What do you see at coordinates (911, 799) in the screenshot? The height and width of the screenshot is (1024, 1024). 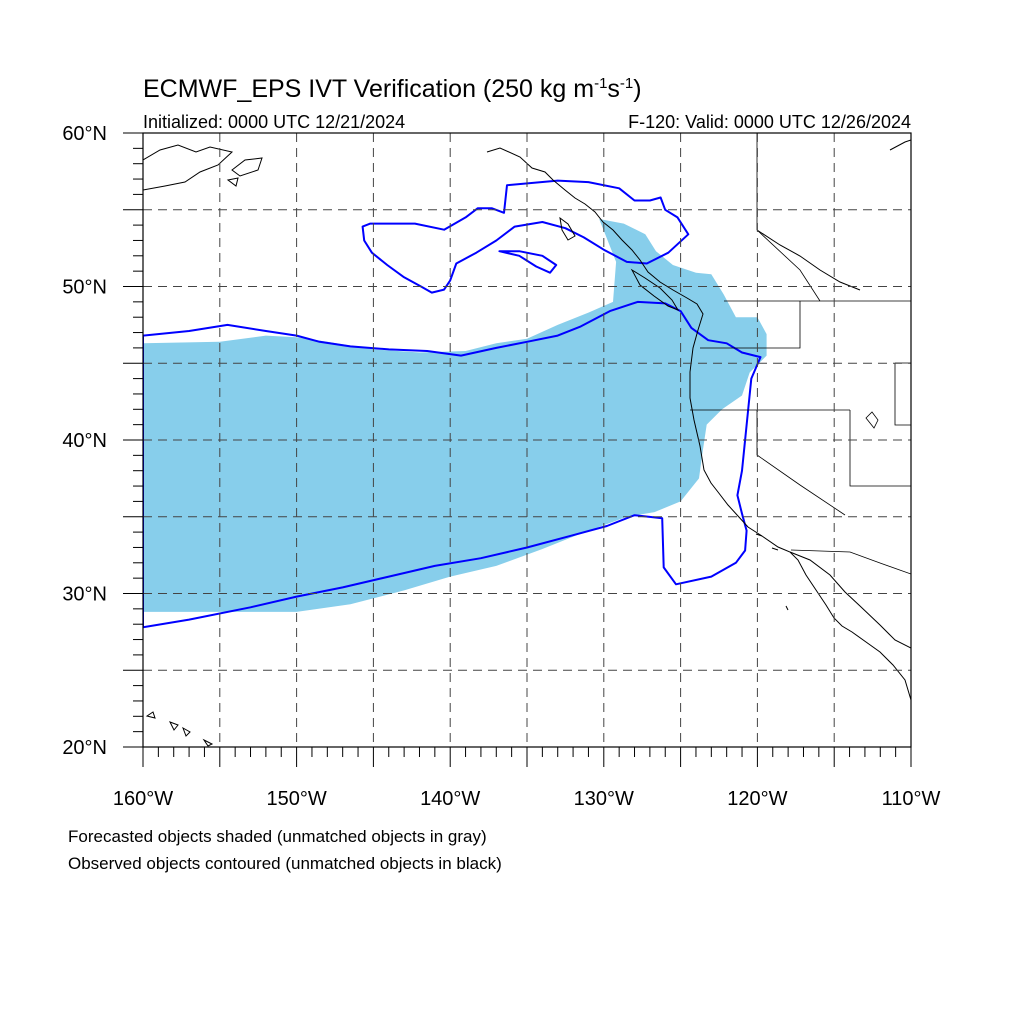 I see `longitude-tick-label: 110°W` at bounding box center [911, 799].